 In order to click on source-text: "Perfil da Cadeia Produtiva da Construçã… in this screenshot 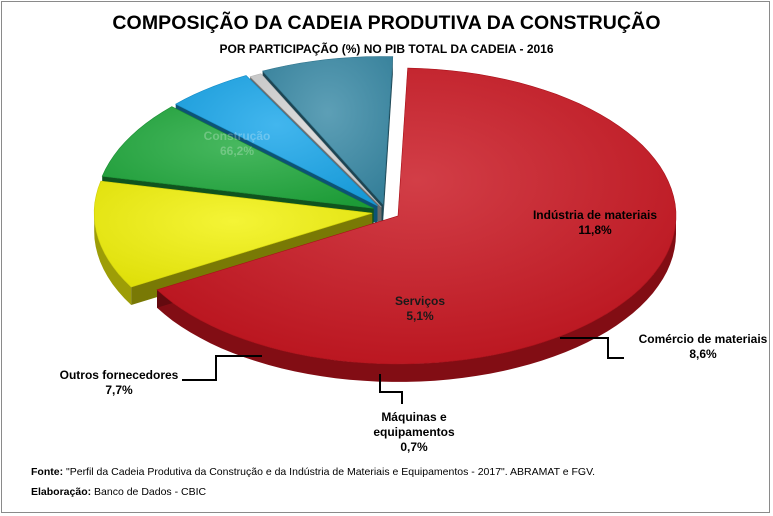, I will do `click(329, 472)`.